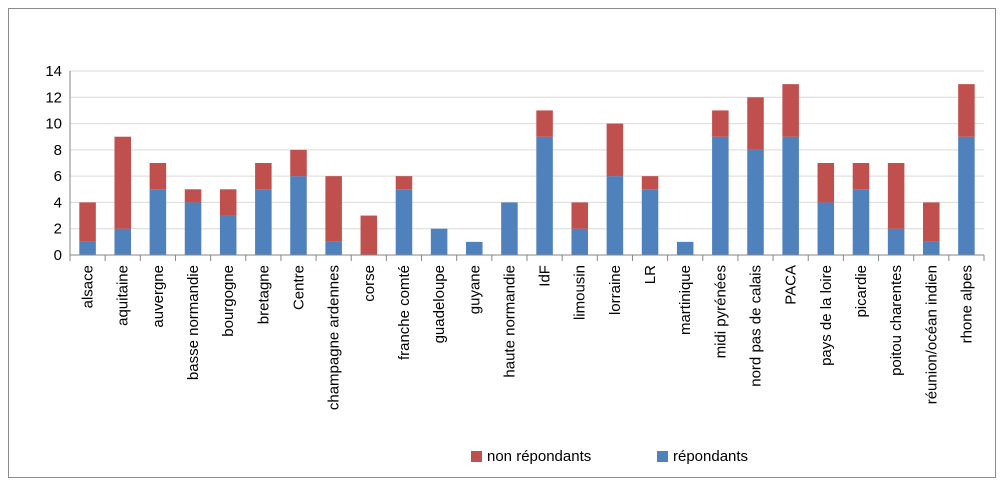 This screenshot has width=1008, height=489. Describe the element at coordinates (720, 311) in the screenshot. I see `x-tick-label: midi pyrénées` at that location.